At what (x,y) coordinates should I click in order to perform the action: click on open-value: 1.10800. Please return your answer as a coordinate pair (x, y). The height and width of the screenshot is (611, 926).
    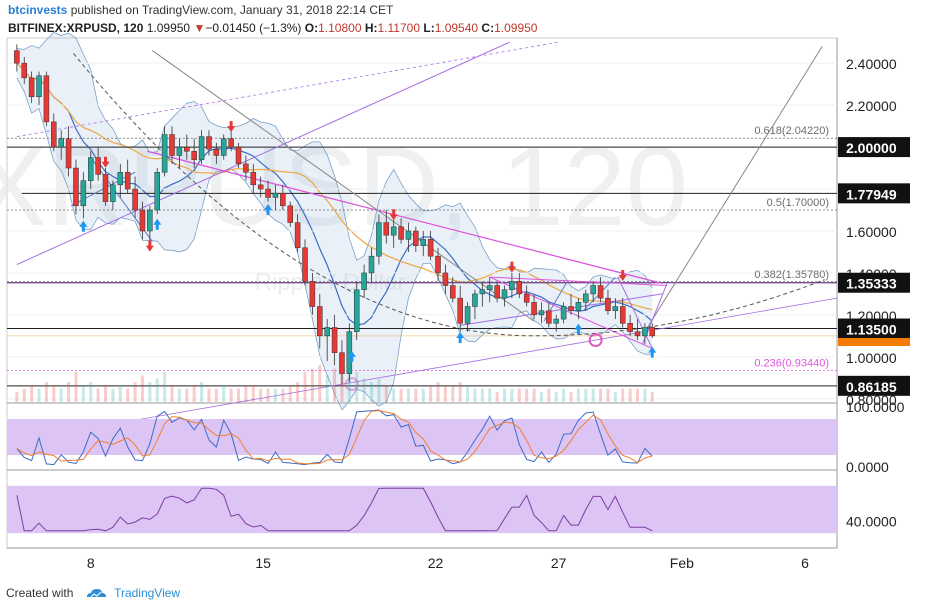
    Looking at the image, I should click on (340, 28).